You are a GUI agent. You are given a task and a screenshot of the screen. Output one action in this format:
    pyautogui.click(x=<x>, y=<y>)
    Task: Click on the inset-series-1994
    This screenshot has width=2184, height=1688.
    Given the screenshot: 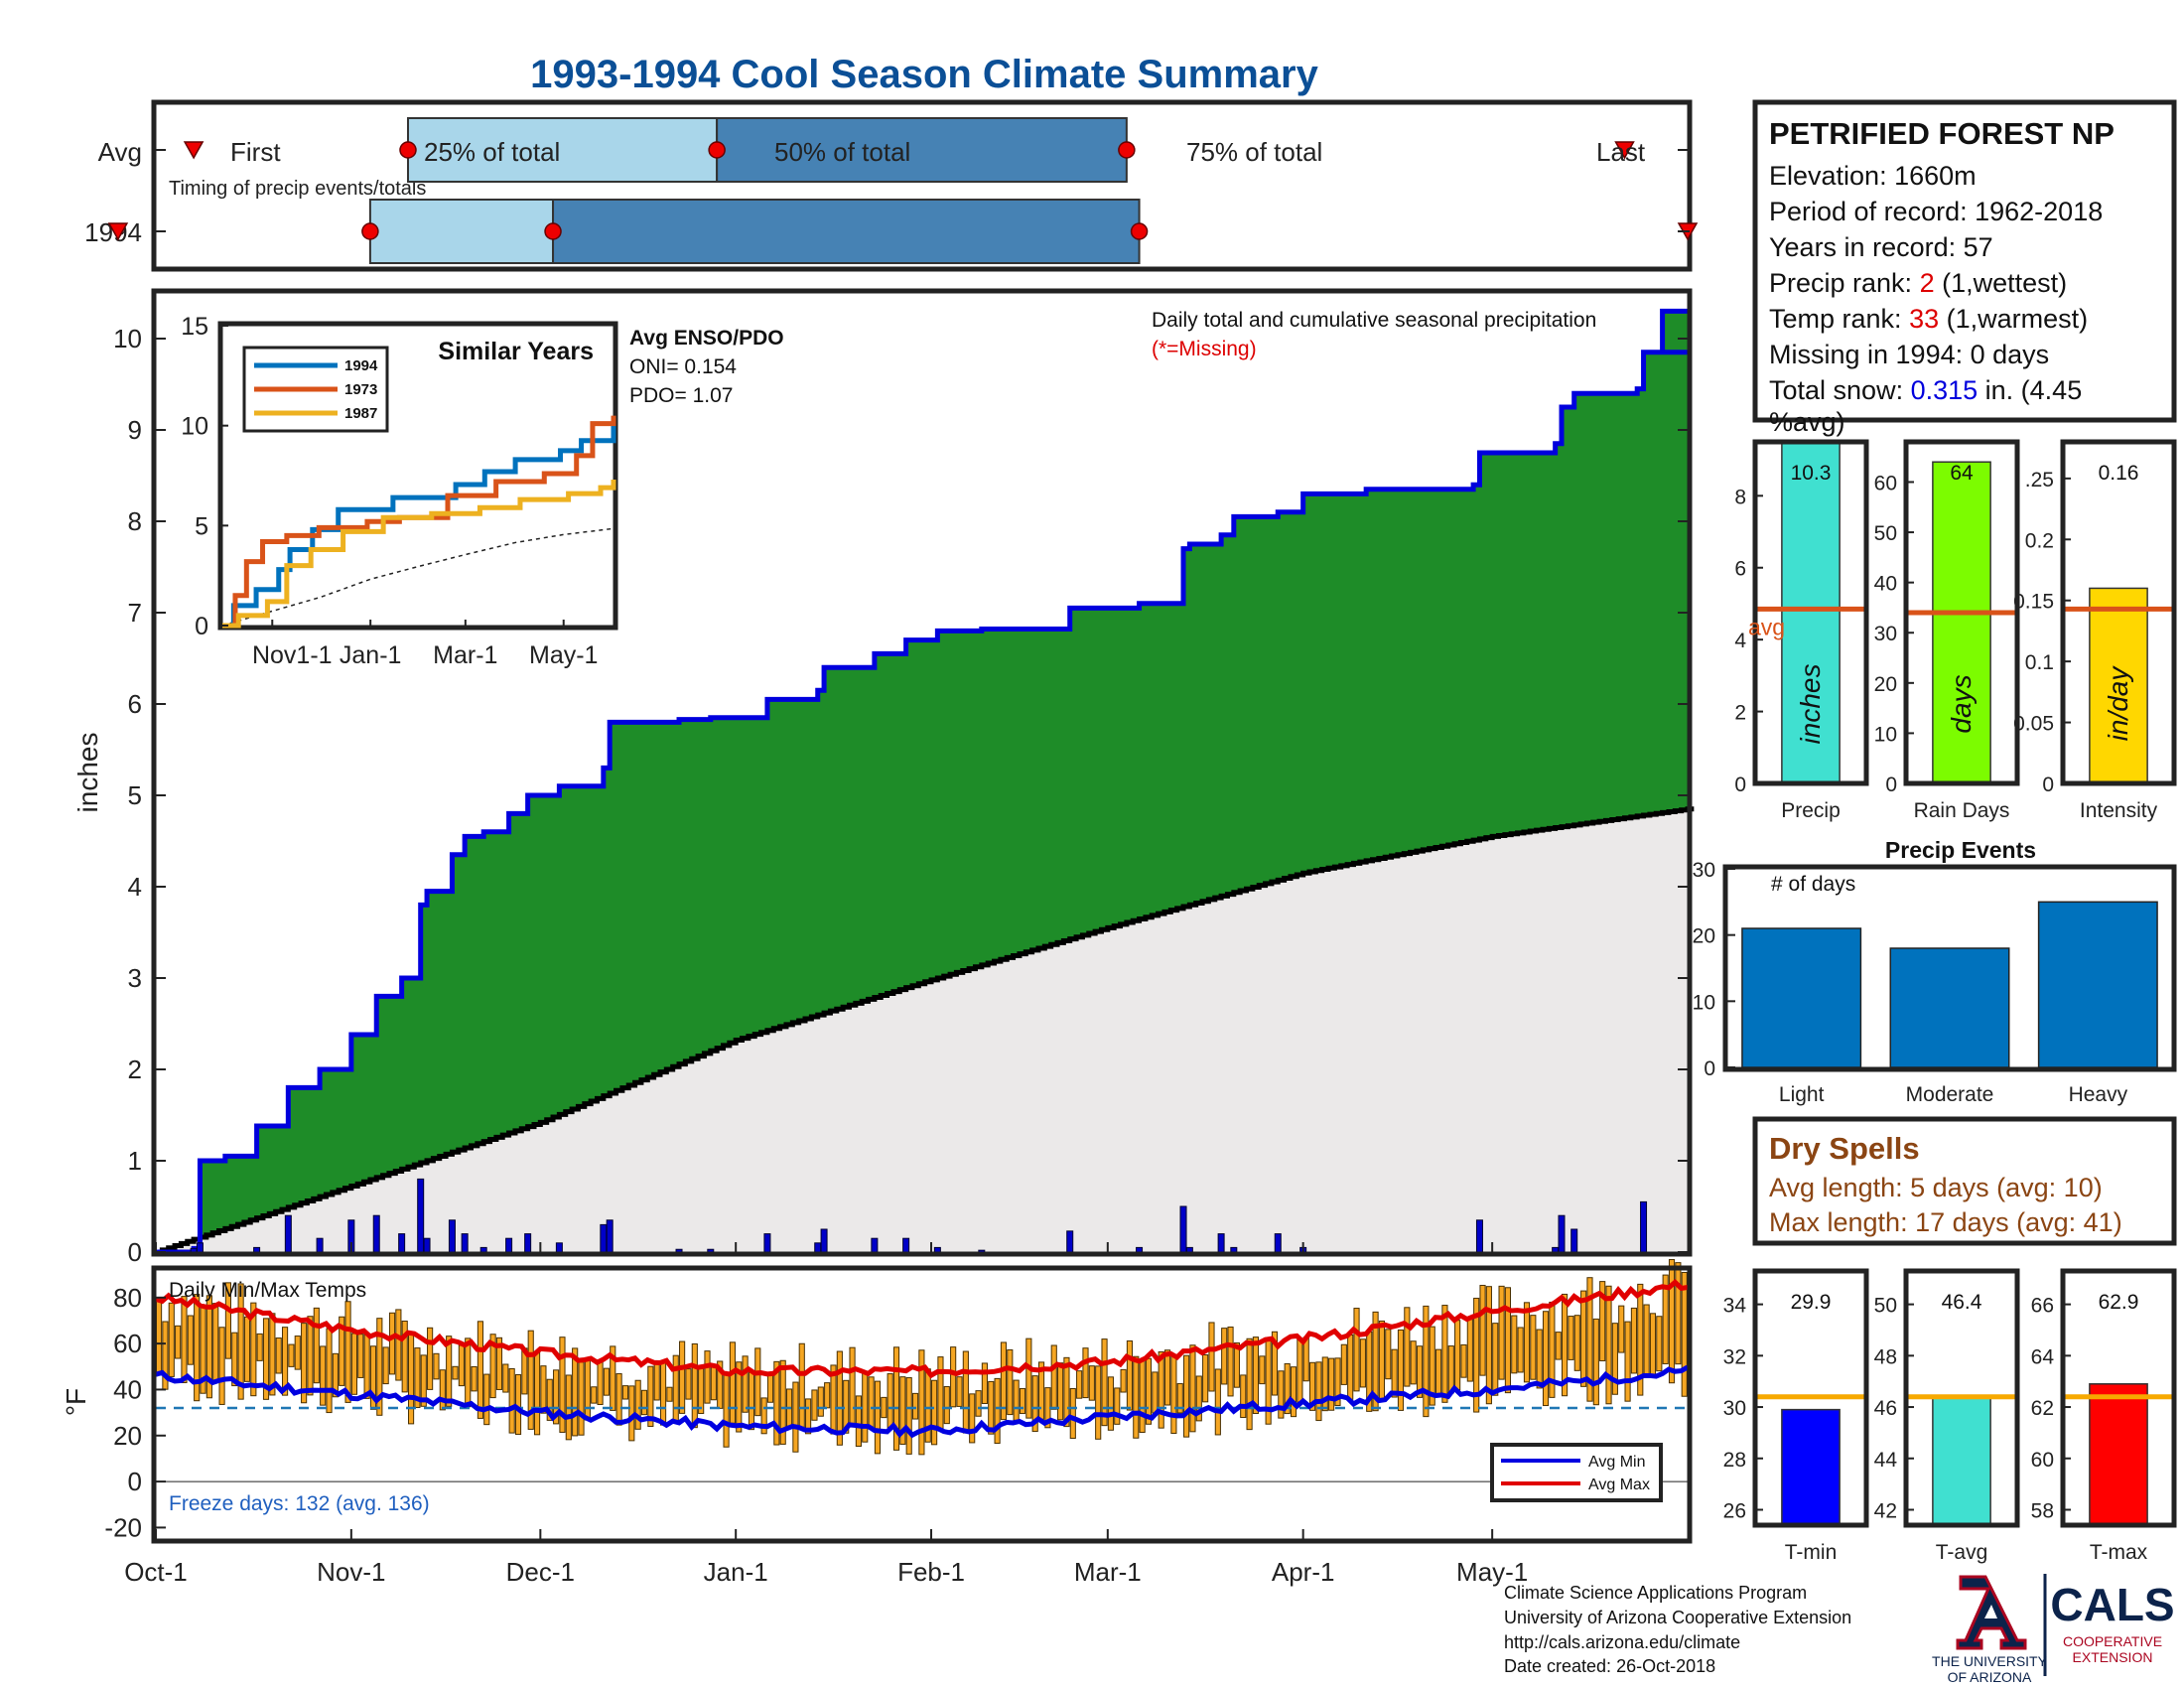 What is the action you would take?
    pyautogui.click(x=419, y=524)
    